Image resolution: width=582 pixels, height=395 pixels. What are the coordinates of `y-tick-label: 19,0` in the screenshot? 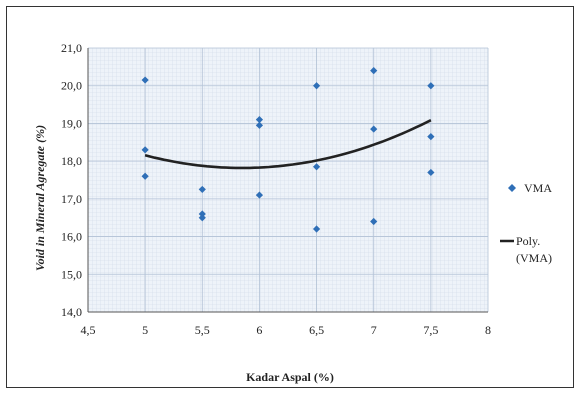 It's located at (71, 123).